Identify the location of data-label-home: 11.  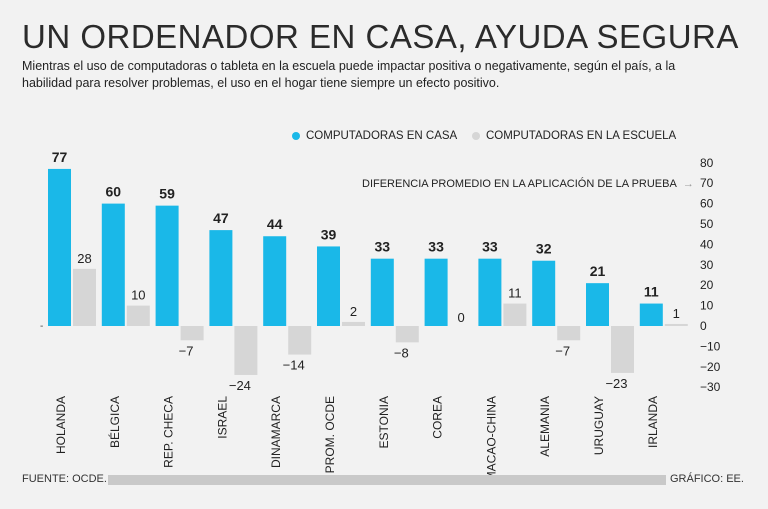
(651, 292).